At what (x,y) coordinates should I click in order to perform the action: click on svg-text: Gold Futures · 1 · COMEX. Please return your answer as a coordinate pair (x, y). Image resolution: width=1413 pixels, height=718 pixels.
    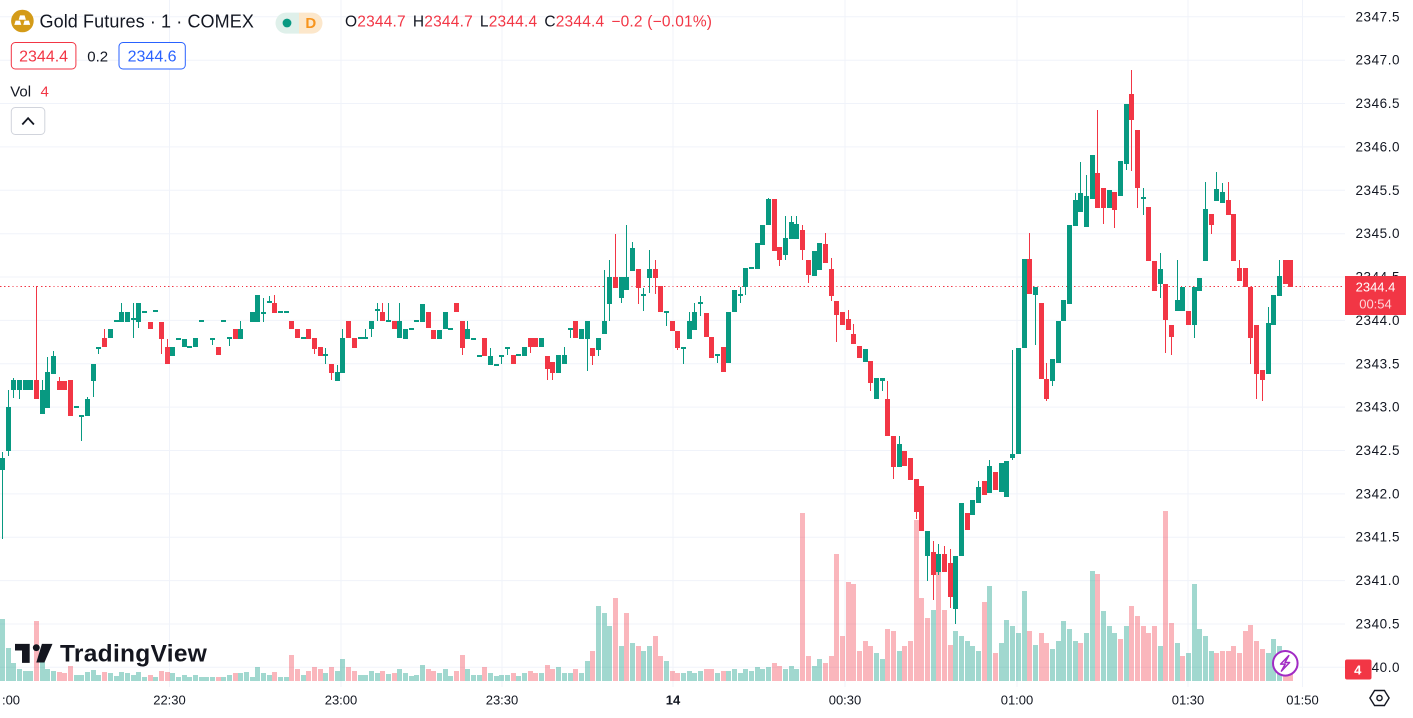
    Looking at the image, I should click on (147, 22).